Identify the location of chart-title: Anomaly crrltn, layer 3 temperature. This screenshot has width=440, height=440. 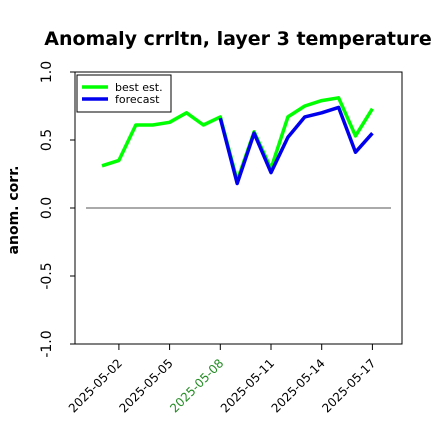
(238, 39).